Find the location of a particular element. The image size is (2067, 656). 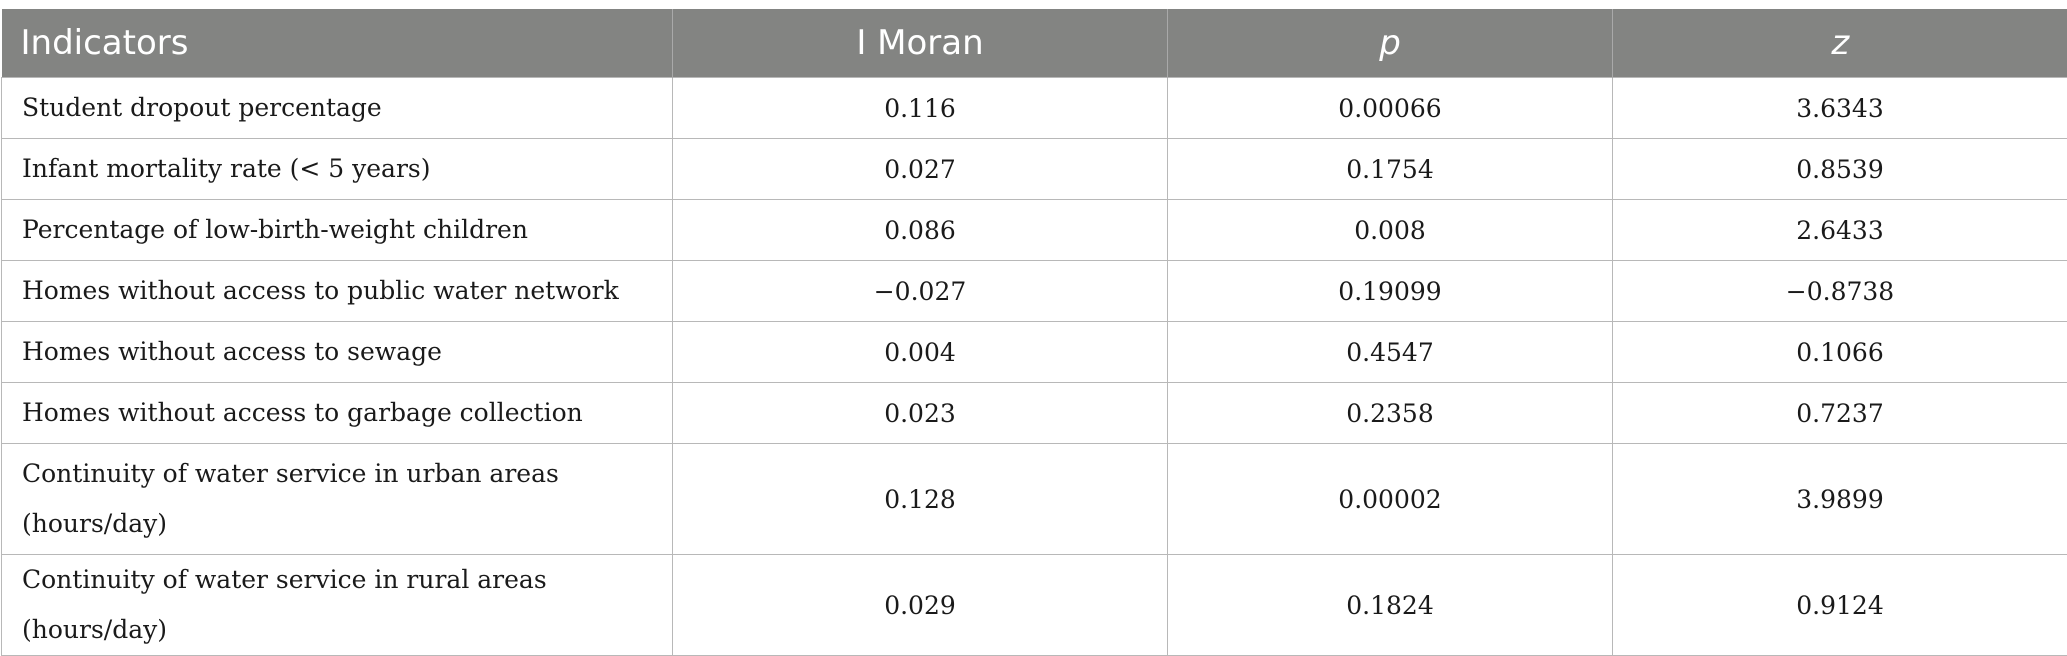

indicator-cell: Percentage of low-birth-weight children is located at coordinates (337, 230).